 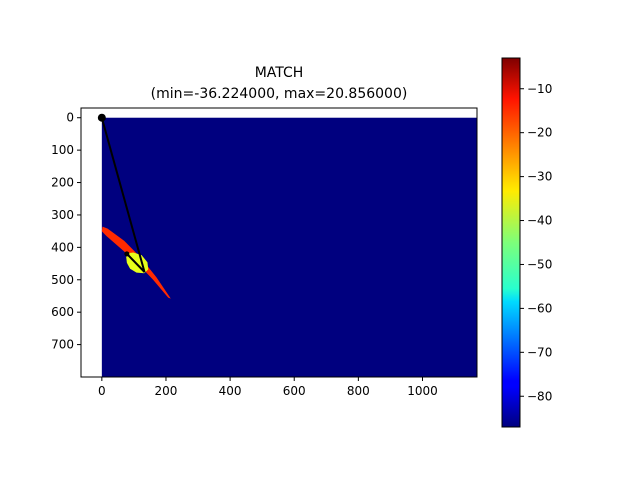 What do you see at coordinates (62, 312) in the screenshot?
I see `y-tick-label: 600` at bounding box center [62, 312].